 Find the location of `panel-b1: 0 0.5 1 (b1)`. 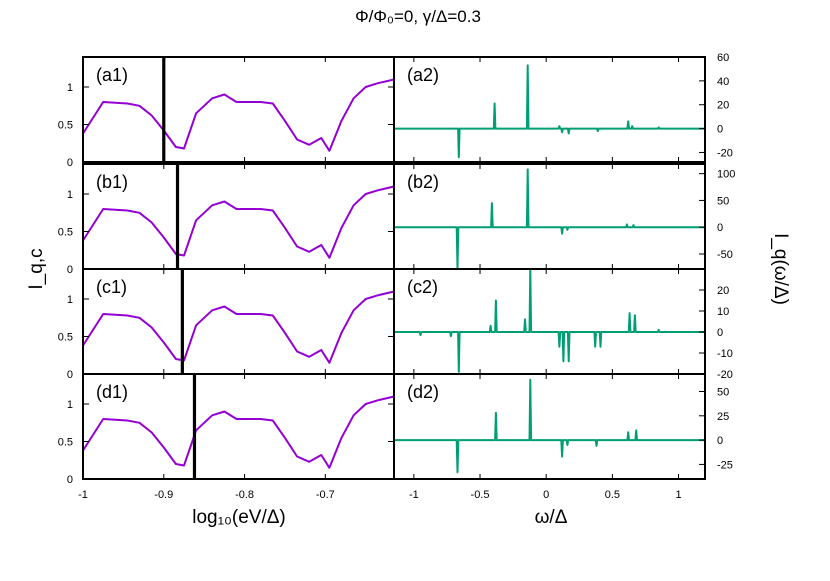

panel-b1: 0 0.5 1 (b1) is located at coordinates (226, 219).